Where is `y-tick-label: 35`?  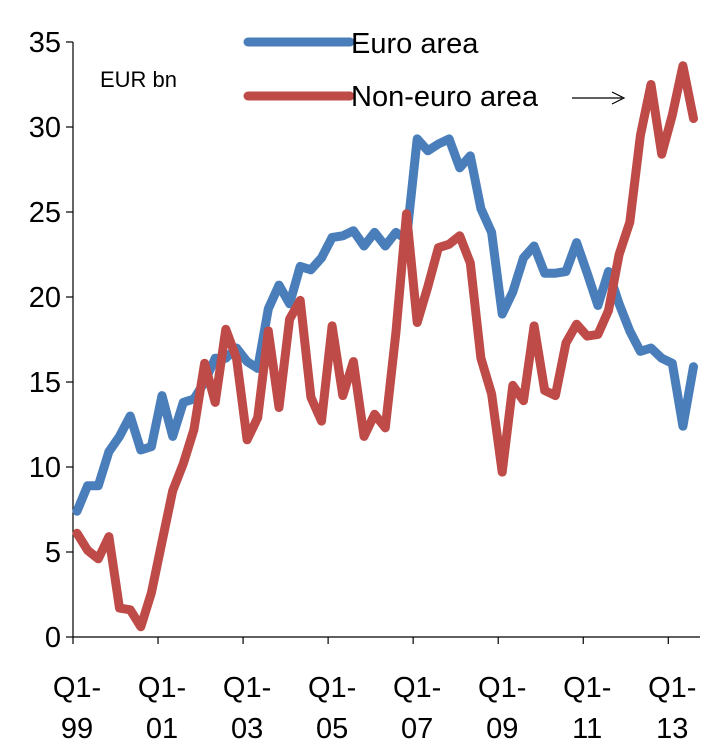 y-tick-label: 35 is located at coordinates (45, 43).